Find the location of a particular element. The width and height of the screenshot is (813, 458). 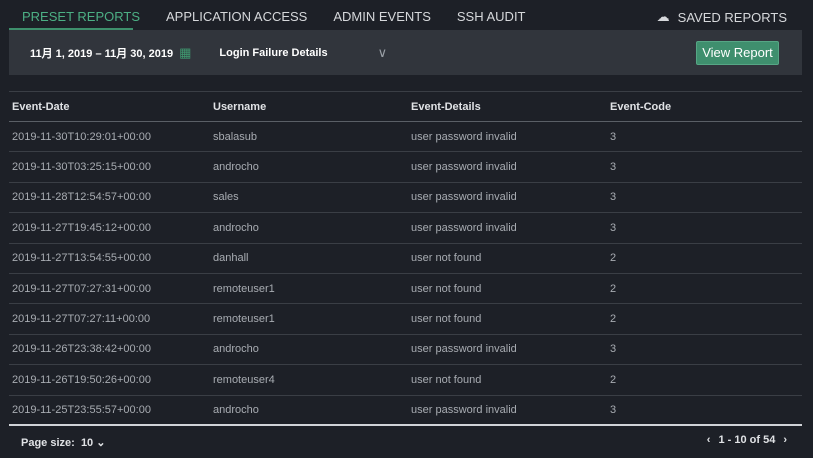

page-size-label: Page size: is located at coordinates (48, 443).